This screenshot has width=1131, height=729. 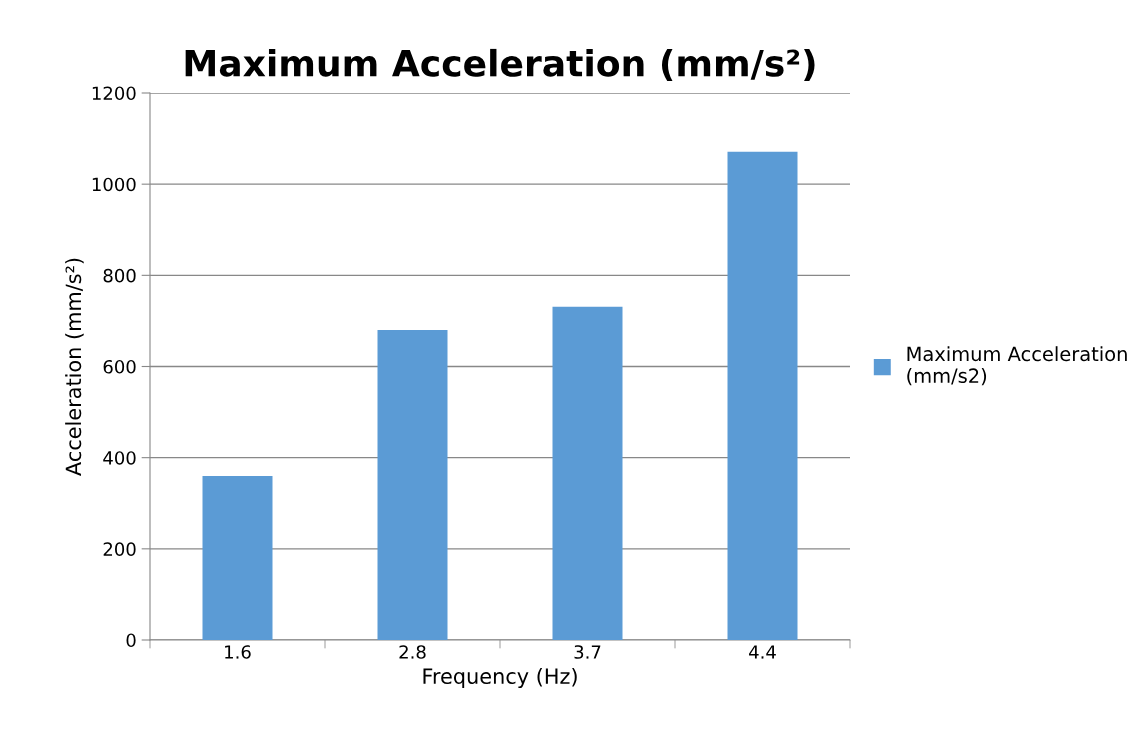 What do you see at coordinates (114, 184) in the screenshot?
I see `y-tick-label: 1000` at bounding box center [114, 184].